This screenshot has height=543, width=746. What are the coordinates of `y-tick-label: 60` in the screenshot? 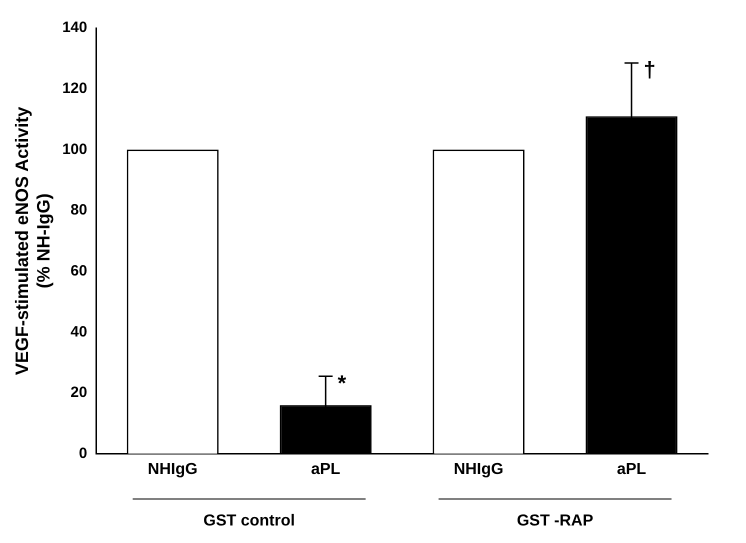 It's located at (79, 271).